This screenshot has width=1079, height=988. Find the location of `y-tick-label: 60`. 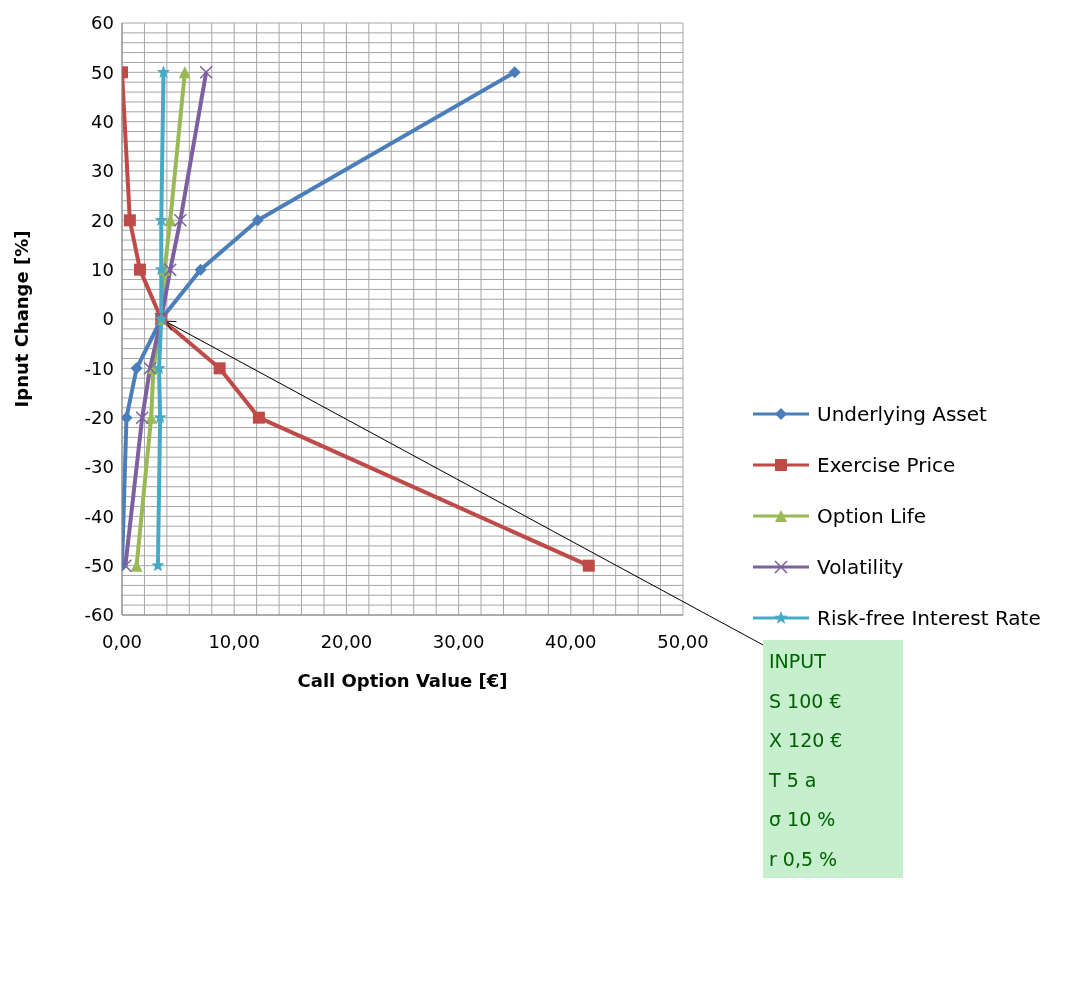

y-tick-label: 60 is located at coordinates (102, 23).